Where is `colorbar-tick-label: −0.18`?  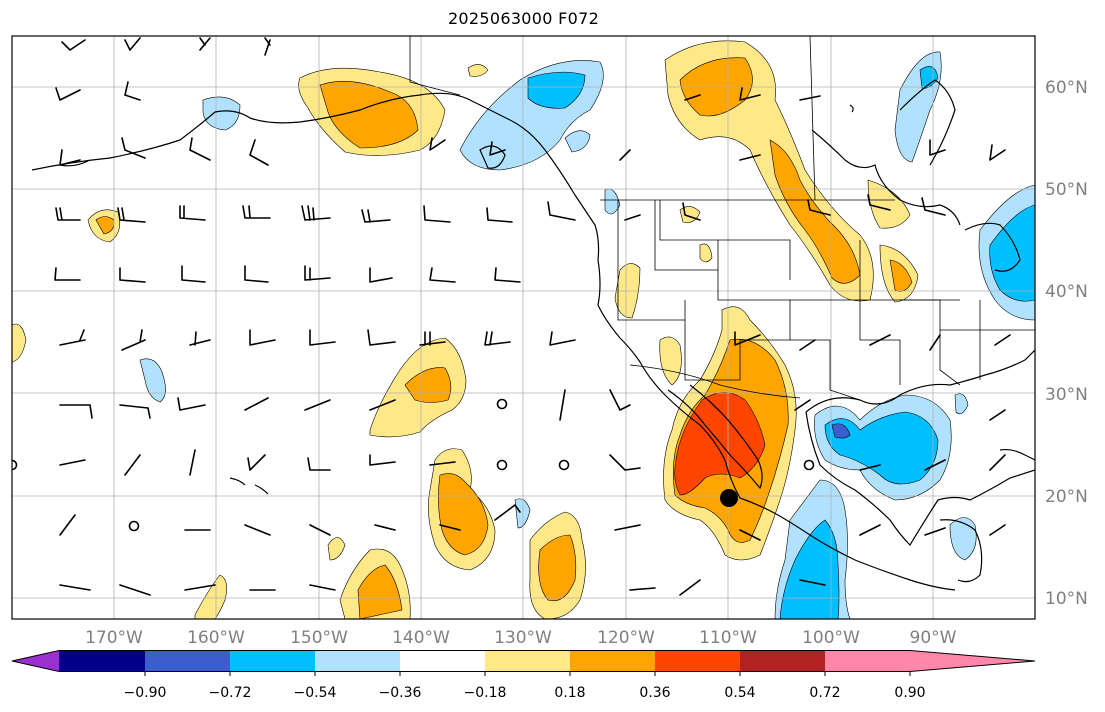 colorbar-tick-label: −0.18 is located at coordinates (485, 693).